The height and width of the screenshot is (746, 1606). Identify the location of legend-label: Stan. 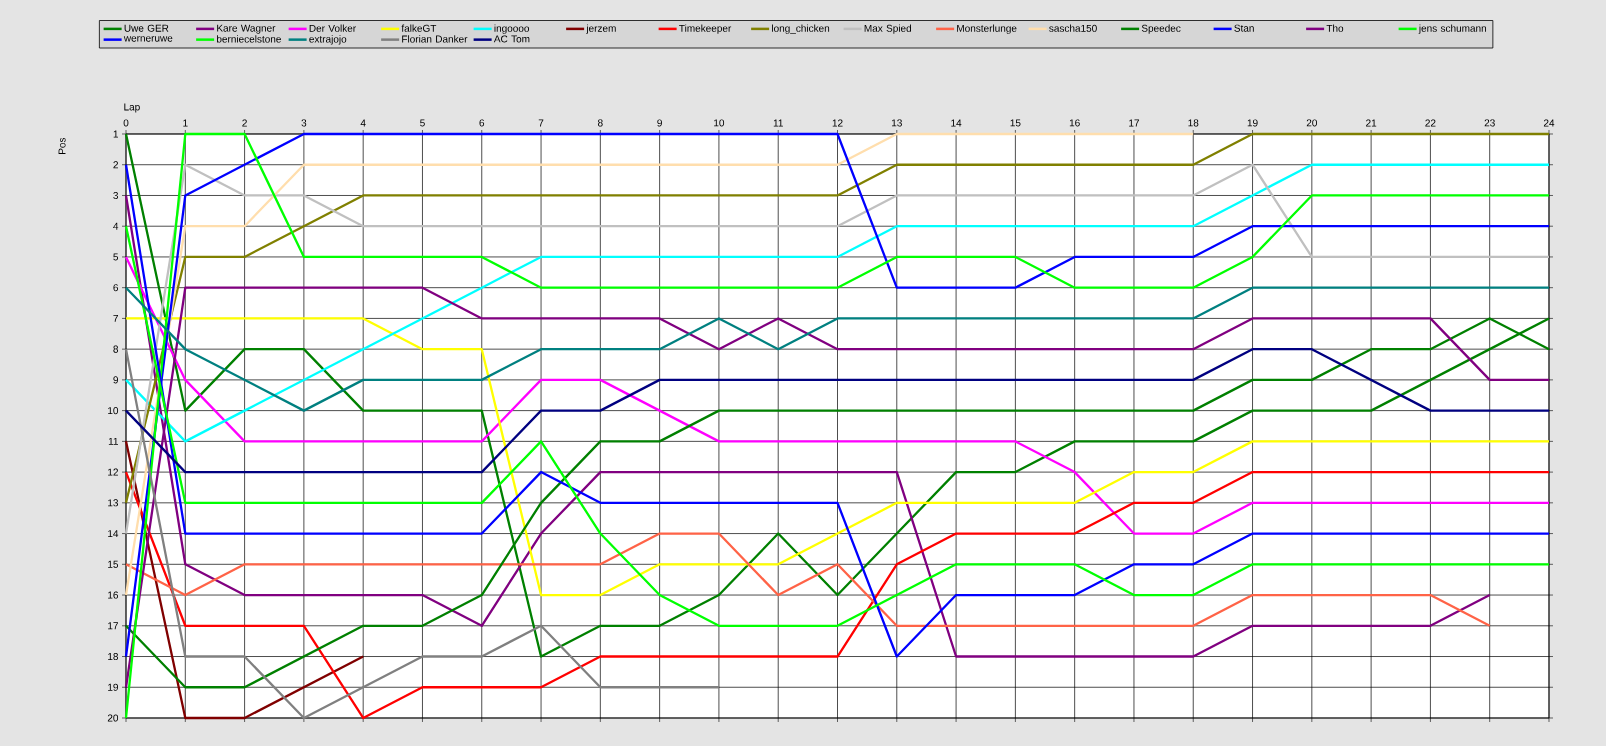
(1244, 28).